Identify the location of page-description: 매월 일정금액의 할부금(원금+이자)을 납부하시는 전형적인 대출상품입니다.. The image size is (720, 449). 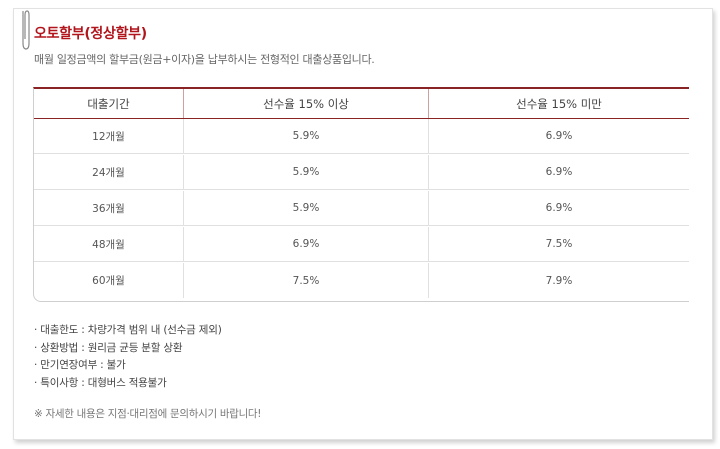
(204, 59).